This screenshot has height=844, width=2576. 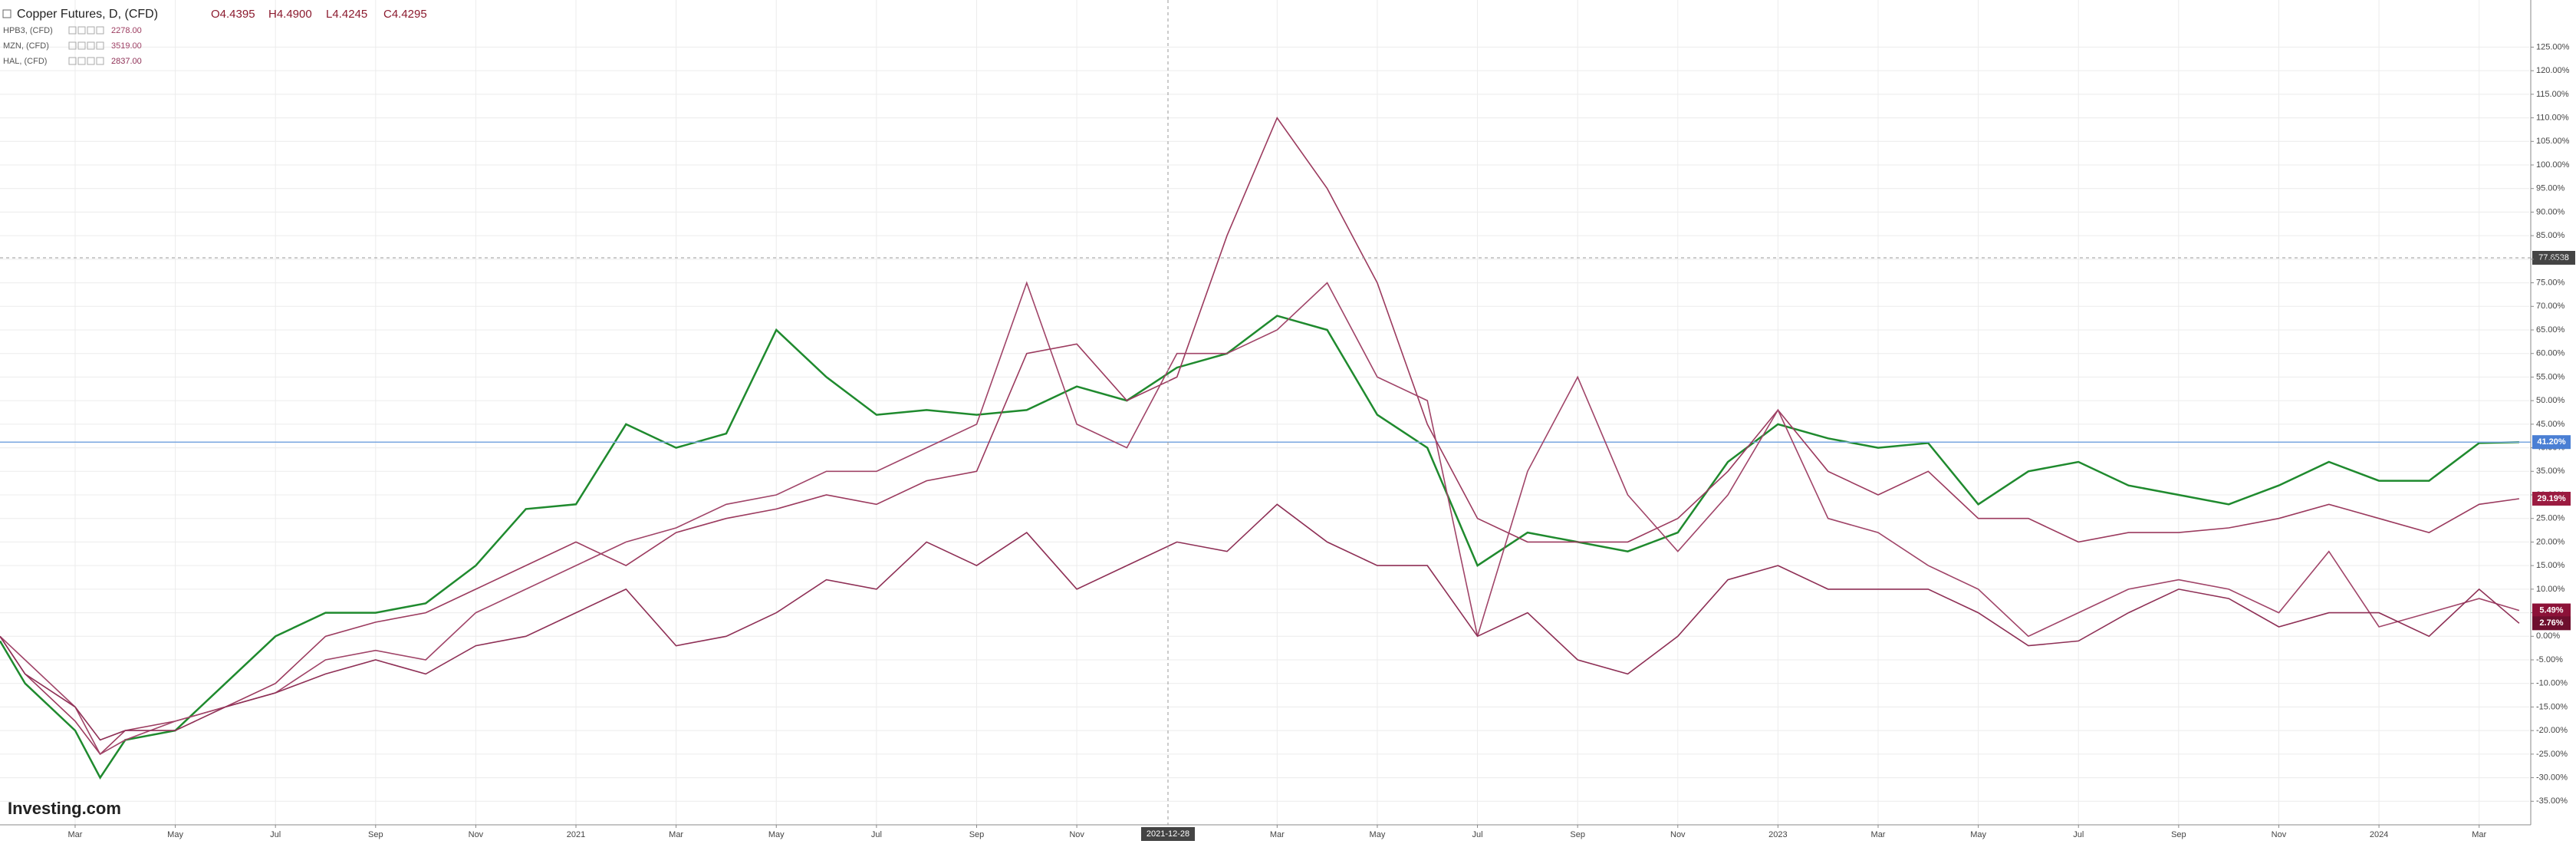 What do you see at coordinates (2379, 834) in the screenshot?
I see `x-tick-label: 2024` at bounding box center [2379, 834].